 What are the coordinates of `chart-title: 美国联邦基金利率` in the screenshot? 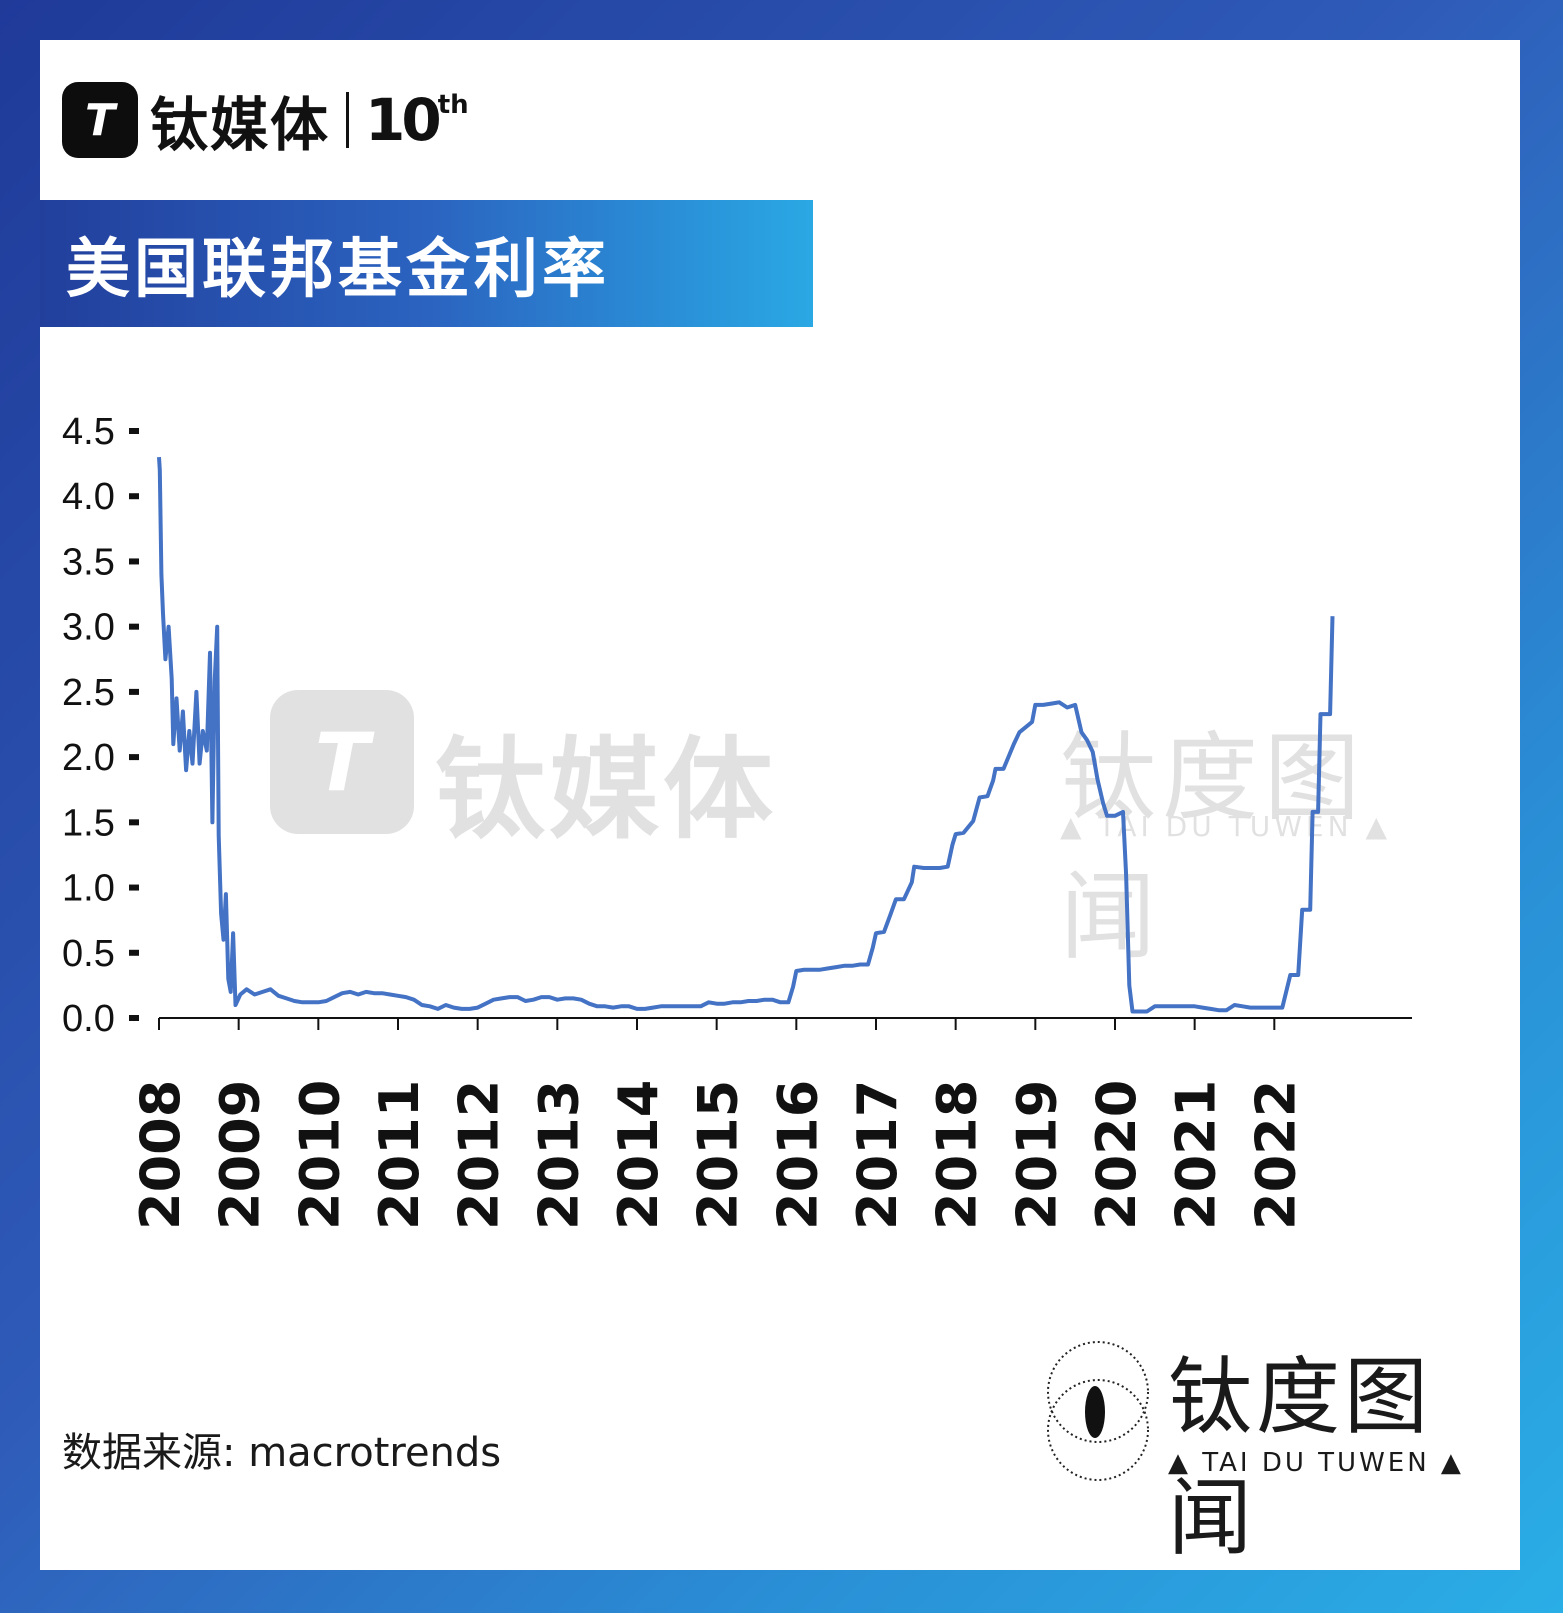 It's located at (338, 269).